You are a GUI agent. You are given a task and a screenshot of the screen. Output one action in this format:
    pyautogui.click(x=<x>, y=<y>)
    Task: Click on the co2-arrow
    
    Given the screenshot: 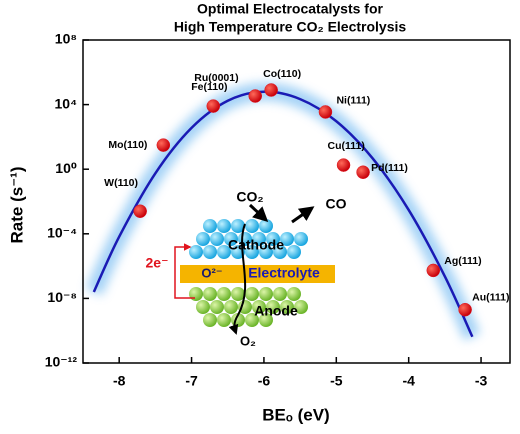 What is the action you would take?
    pyautogui.click(x=258, y=213)
    